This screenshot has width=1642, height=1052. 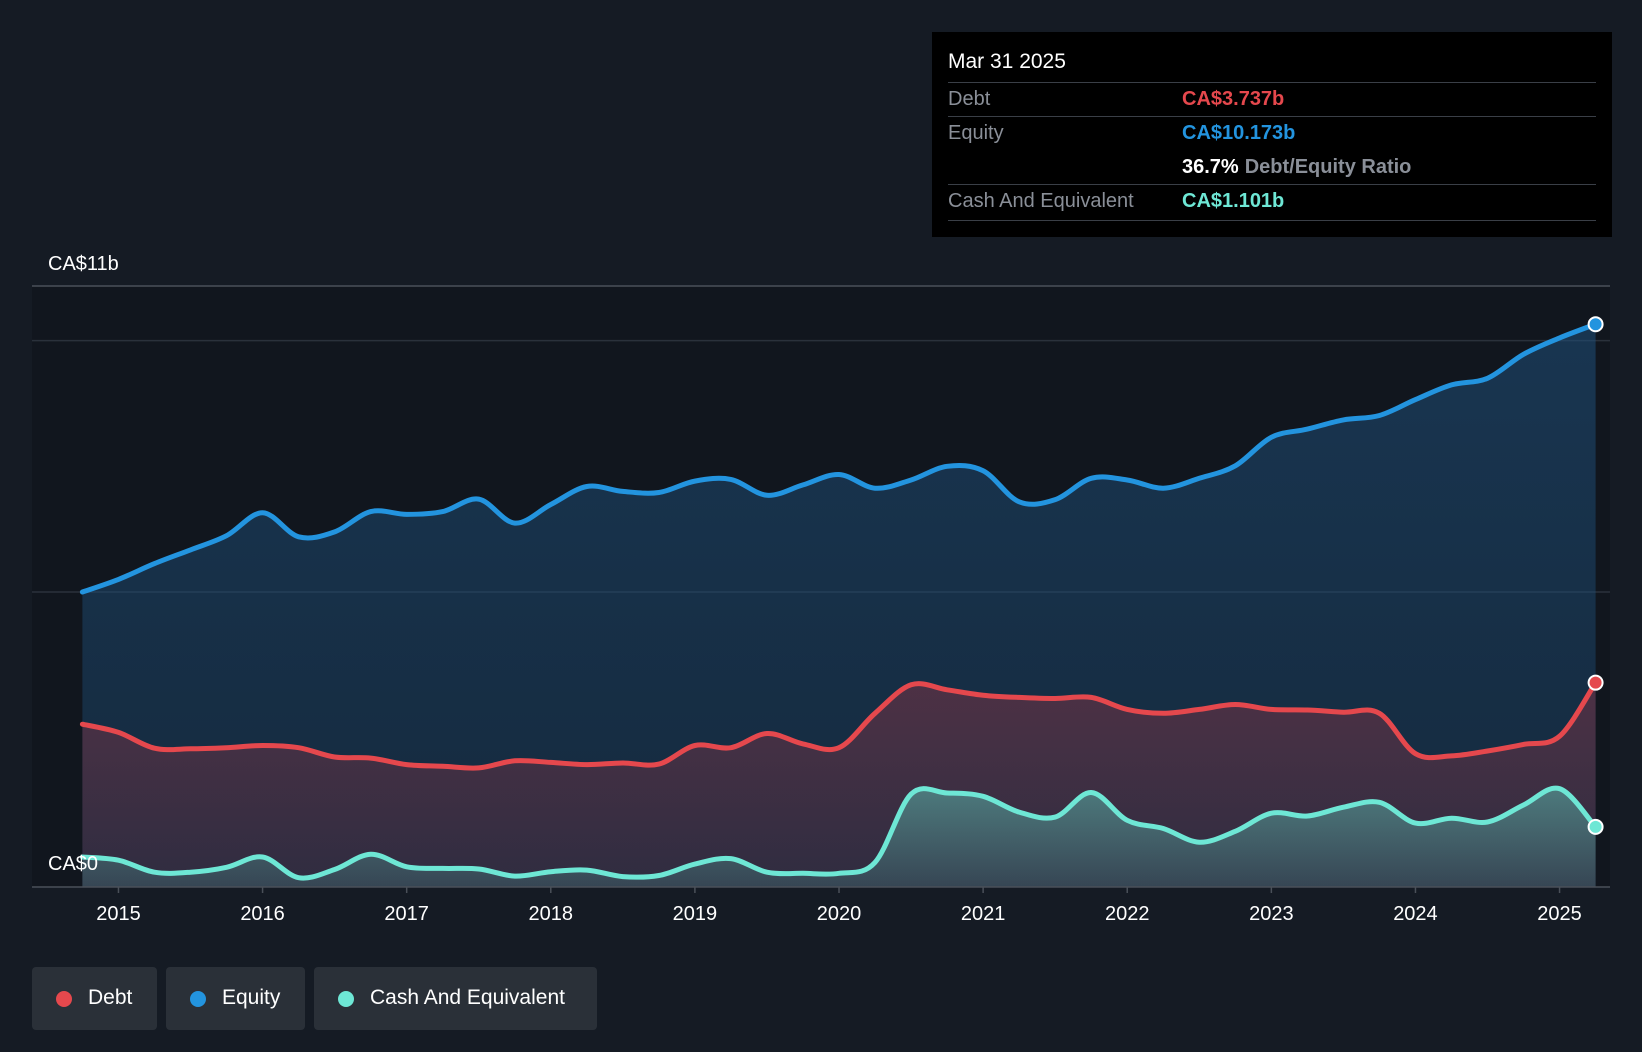 I want to click on legend-equity-label: Equity, so click(x=251, y=997).